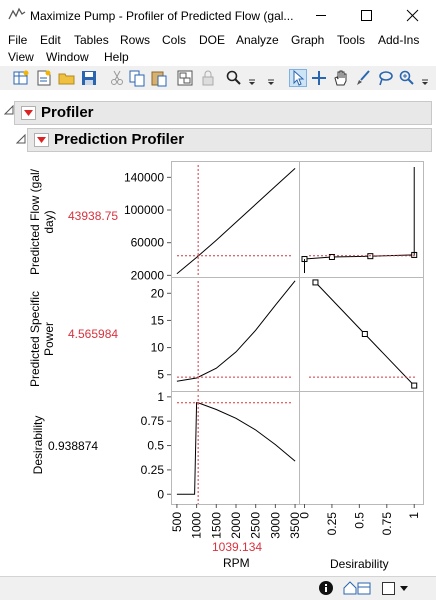  What do you see at coordinates (237, 547) in the screenshot?
I see `rpm-current-value: 1039.134` at bounding box center [237, 547].